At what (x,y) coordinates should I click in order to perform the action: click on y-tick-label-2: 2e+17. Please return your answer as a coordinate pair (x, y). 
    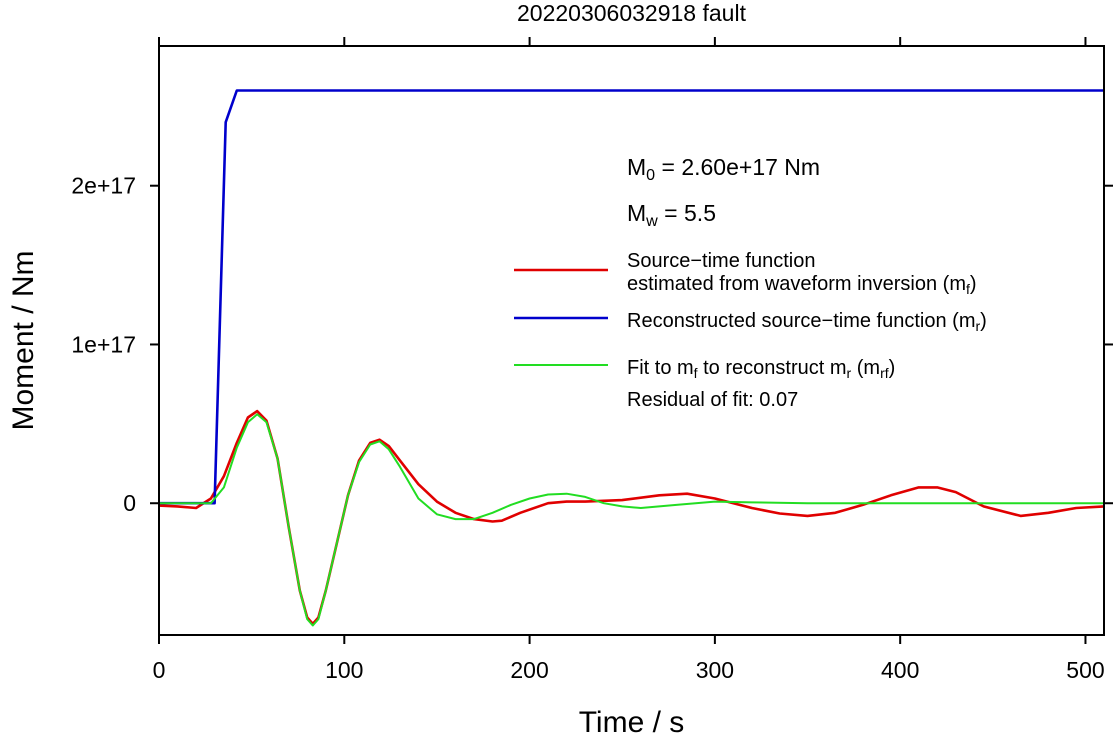
    Looking at the image, I should click on (103, 186).